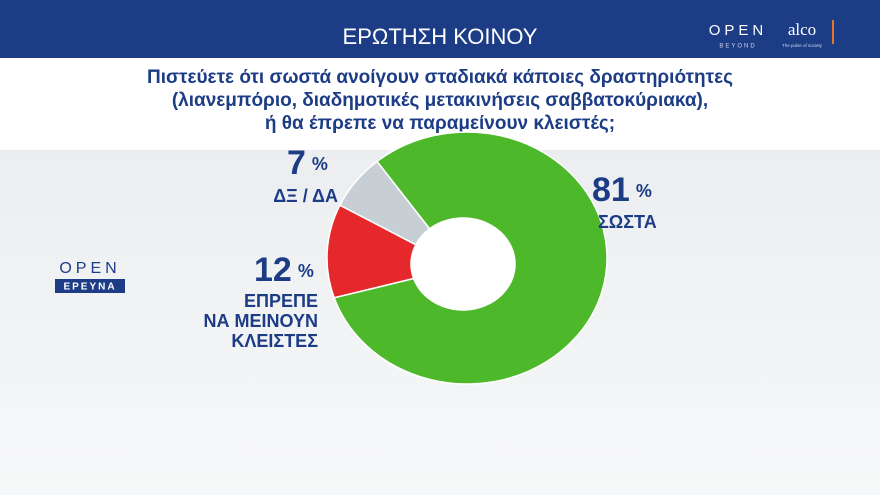 The width and height of the screenshot is (880, 495). What do you see at coordinates (463, 264) in the screenshot?
I see `donut-hole` at bounding box center [463, 264].